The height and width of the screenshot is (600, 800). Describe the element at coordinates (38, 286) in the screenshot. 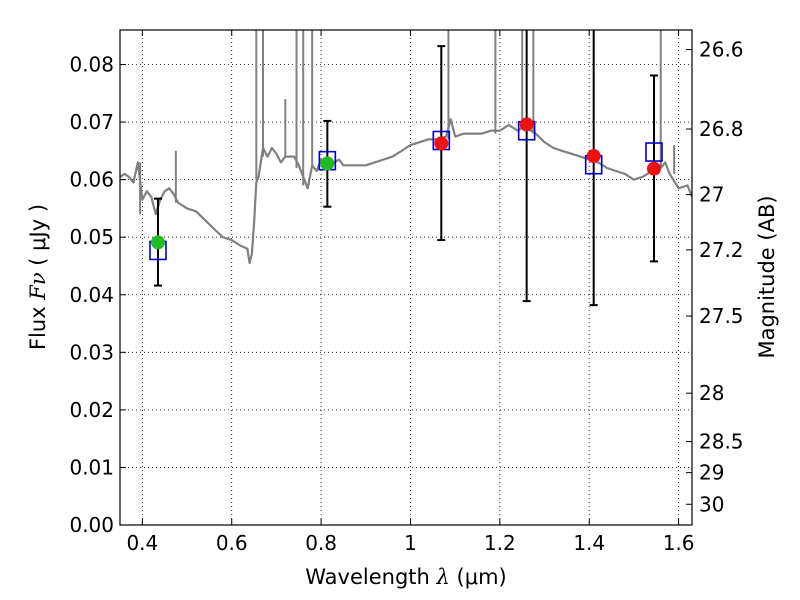

I see `y-axis-label-symbol: Fν` at that location.